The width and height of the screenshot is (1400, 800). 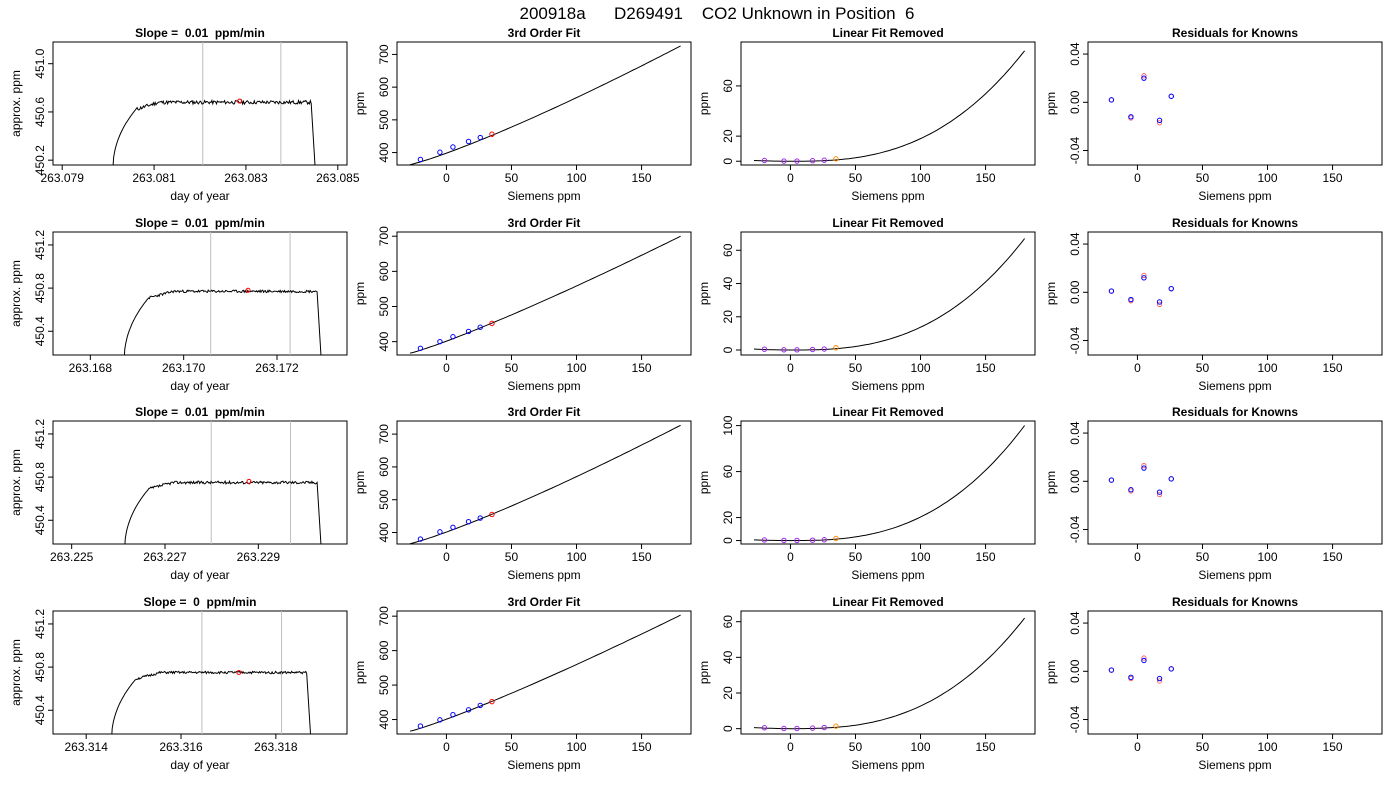 I want to click on y-tick-label: 0, so click(x=728, y=349).